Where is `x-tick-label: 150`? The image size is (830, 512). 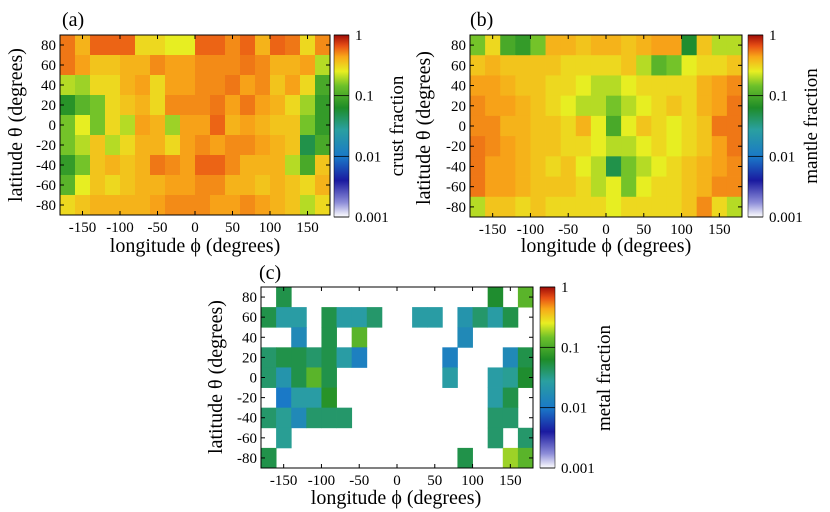 x-tick-label: 150 is located at coordinates (307, 228).